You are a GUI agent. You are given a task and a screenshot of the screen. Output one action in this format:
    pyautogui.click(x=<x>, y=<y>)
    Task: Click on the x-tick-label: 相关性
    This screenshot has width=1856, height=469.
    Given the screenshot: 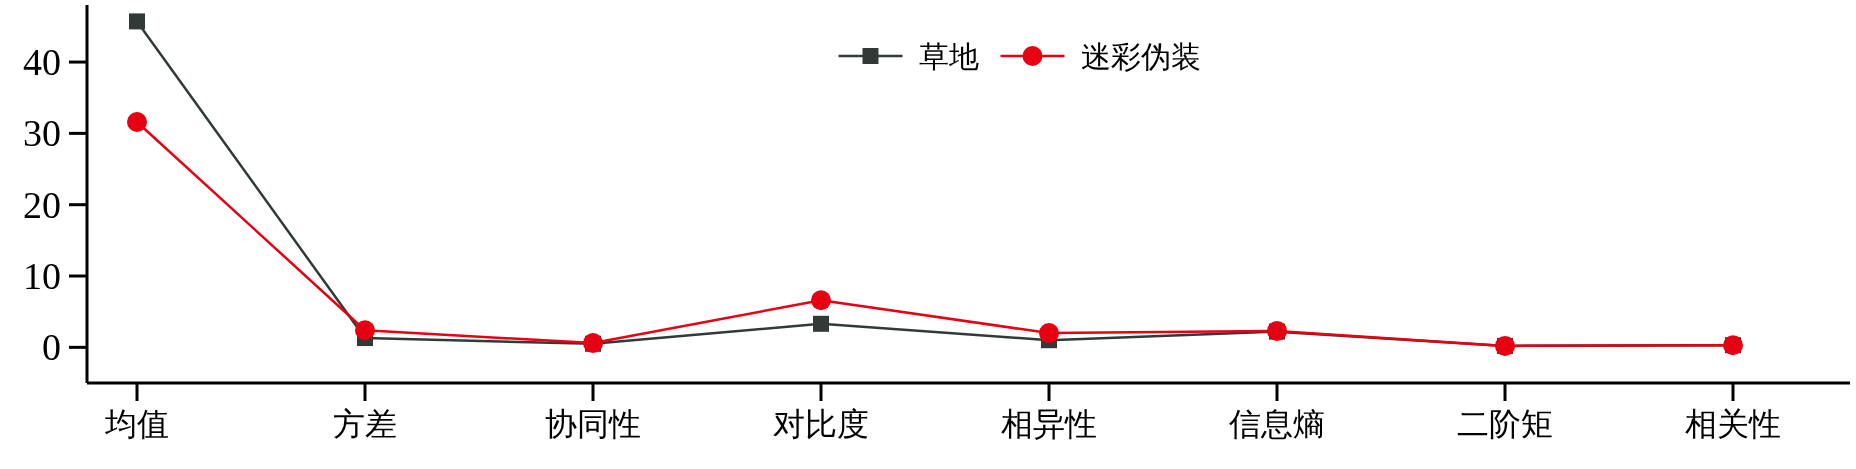 What is the action you would take?
    pyautogui.click(x=1733, y=424)
    